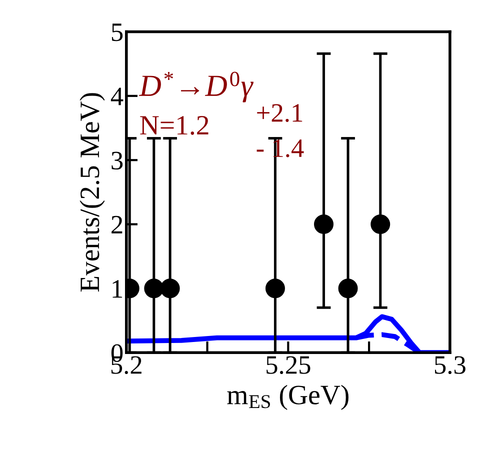 This screenshot has height=467, width=488. Describe the element at coordinates (117, 161) in the screenshot. I see `y-tick-label: 3` at that location.